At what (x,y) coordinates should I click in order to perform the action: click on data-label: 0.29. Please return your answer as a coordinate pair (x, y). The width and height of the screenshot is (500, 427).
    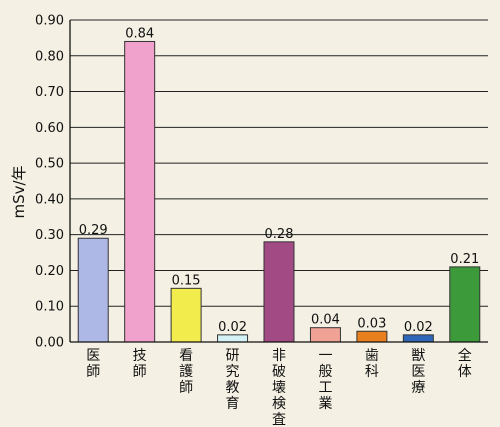
    Looking at the image, I should click on (93, 230).